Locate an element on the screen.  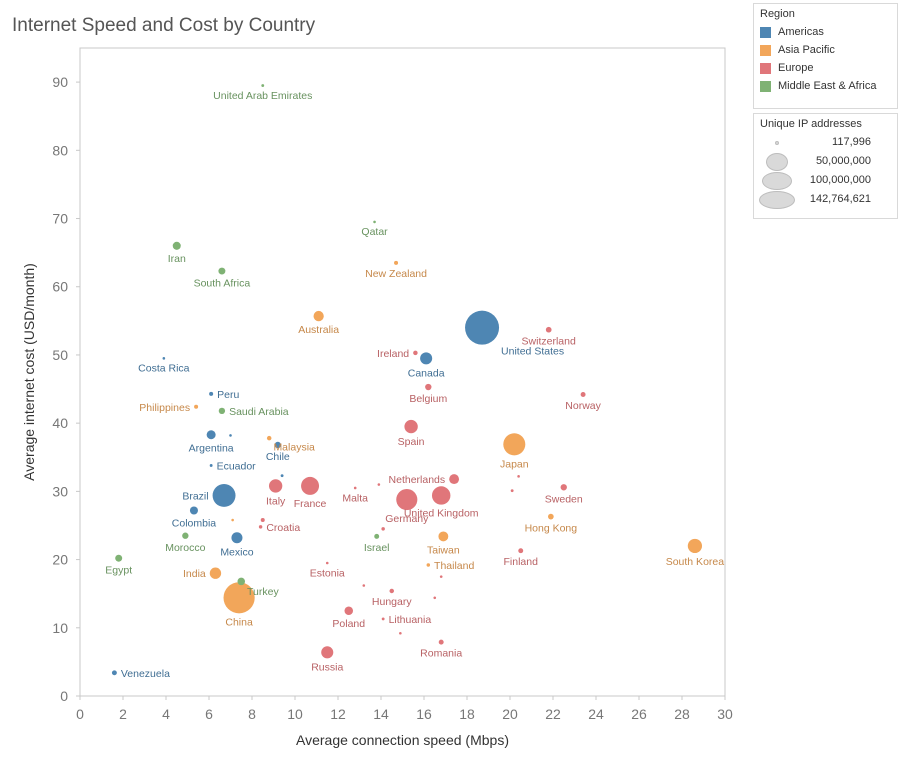
point-label: Hungary is located at coordinates (392, 602).